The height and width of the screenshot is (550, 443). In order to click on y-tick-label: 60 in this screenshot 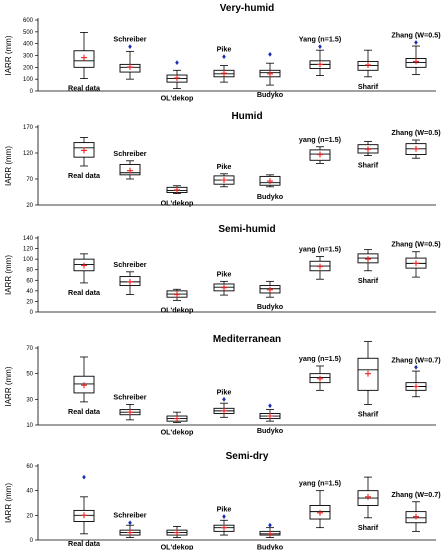, I will do `click(29, 281)`.